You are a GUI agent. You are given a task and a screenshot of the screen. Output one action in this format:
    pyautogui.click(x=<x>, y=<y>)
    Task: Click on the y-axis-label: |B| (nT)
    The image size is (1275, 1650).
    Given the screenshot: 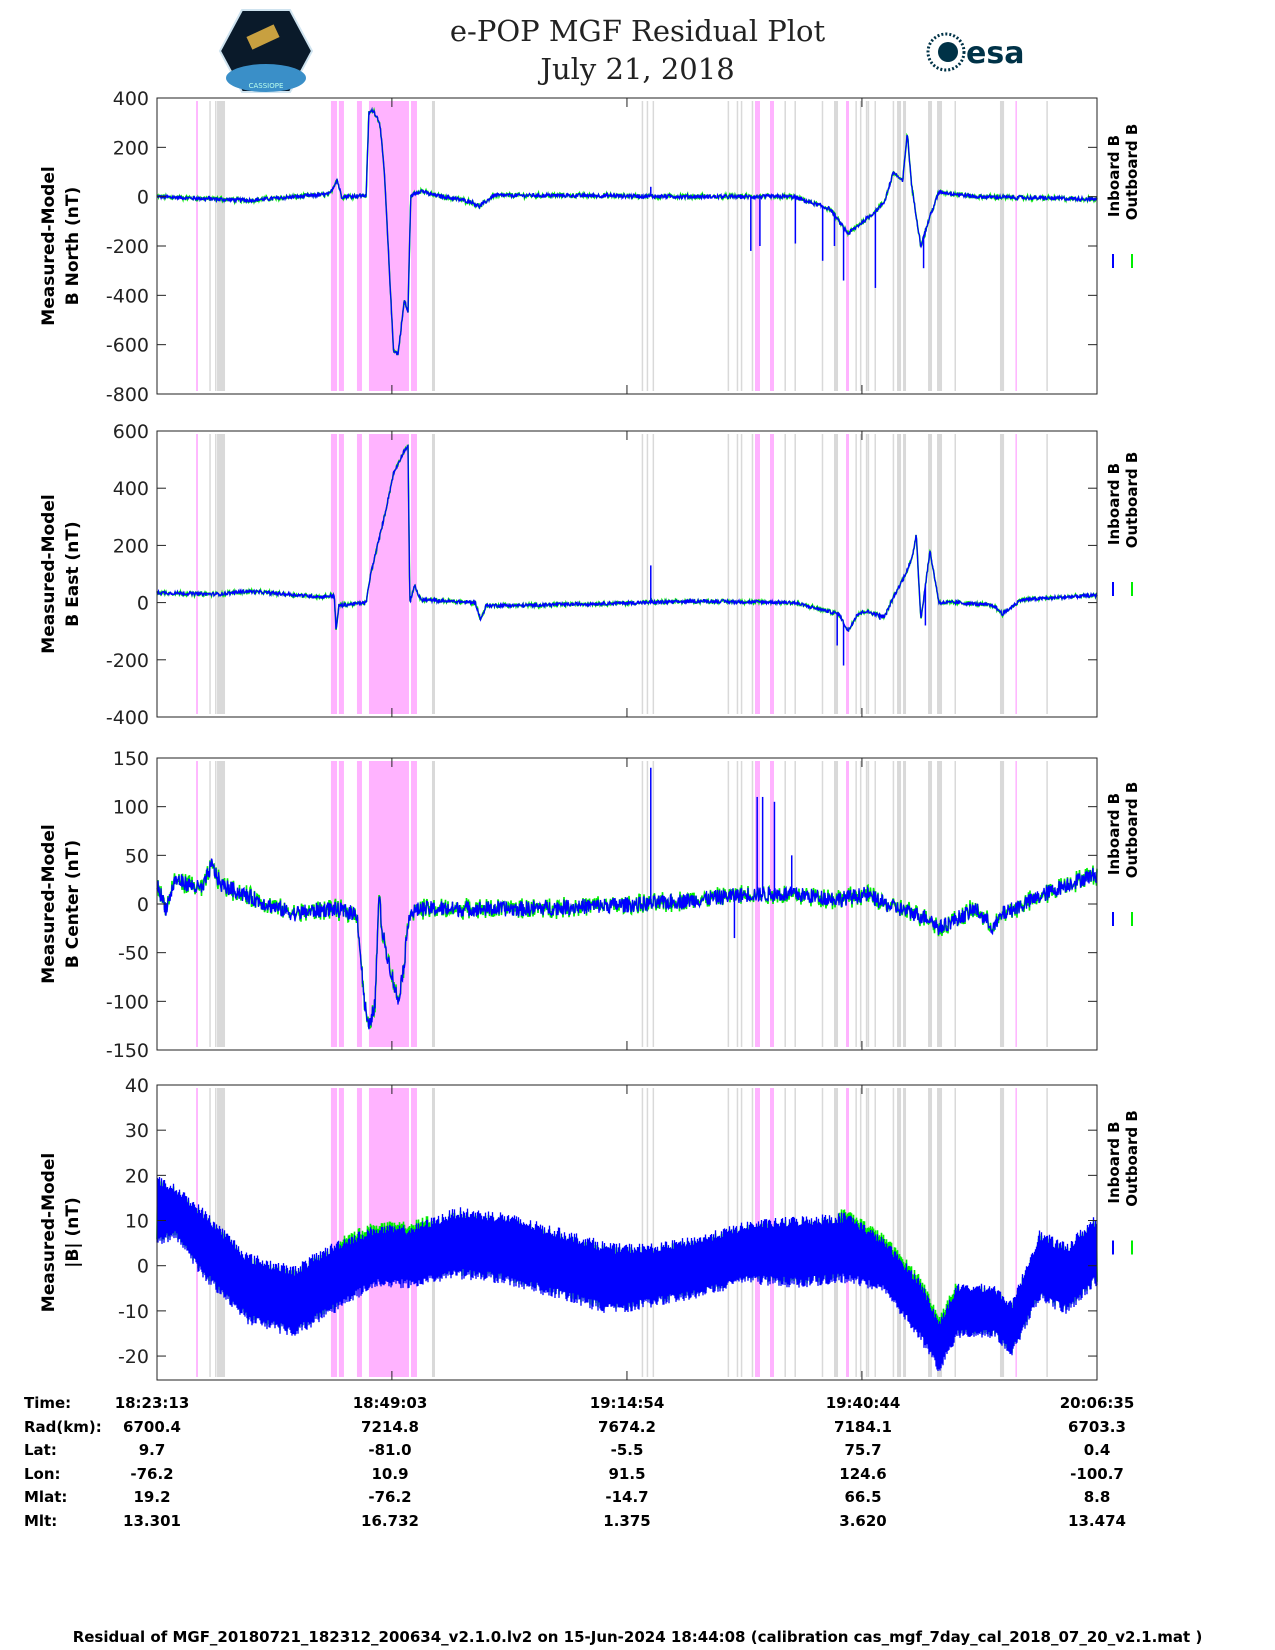 What is the action you would take?
    pyautogui.click(x=73, y=1232)
    